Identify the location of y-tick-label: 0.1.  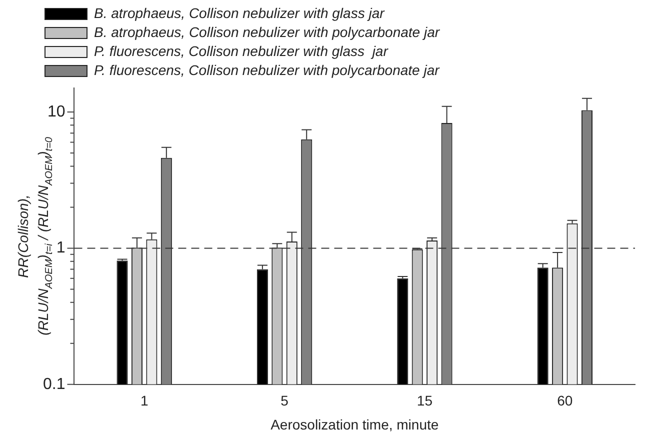
(54, 384).